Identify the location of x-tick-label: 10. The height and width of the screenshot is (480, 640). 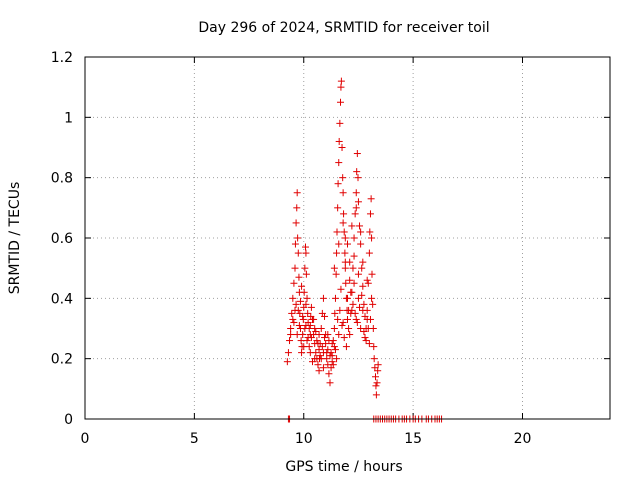
(304, 439).